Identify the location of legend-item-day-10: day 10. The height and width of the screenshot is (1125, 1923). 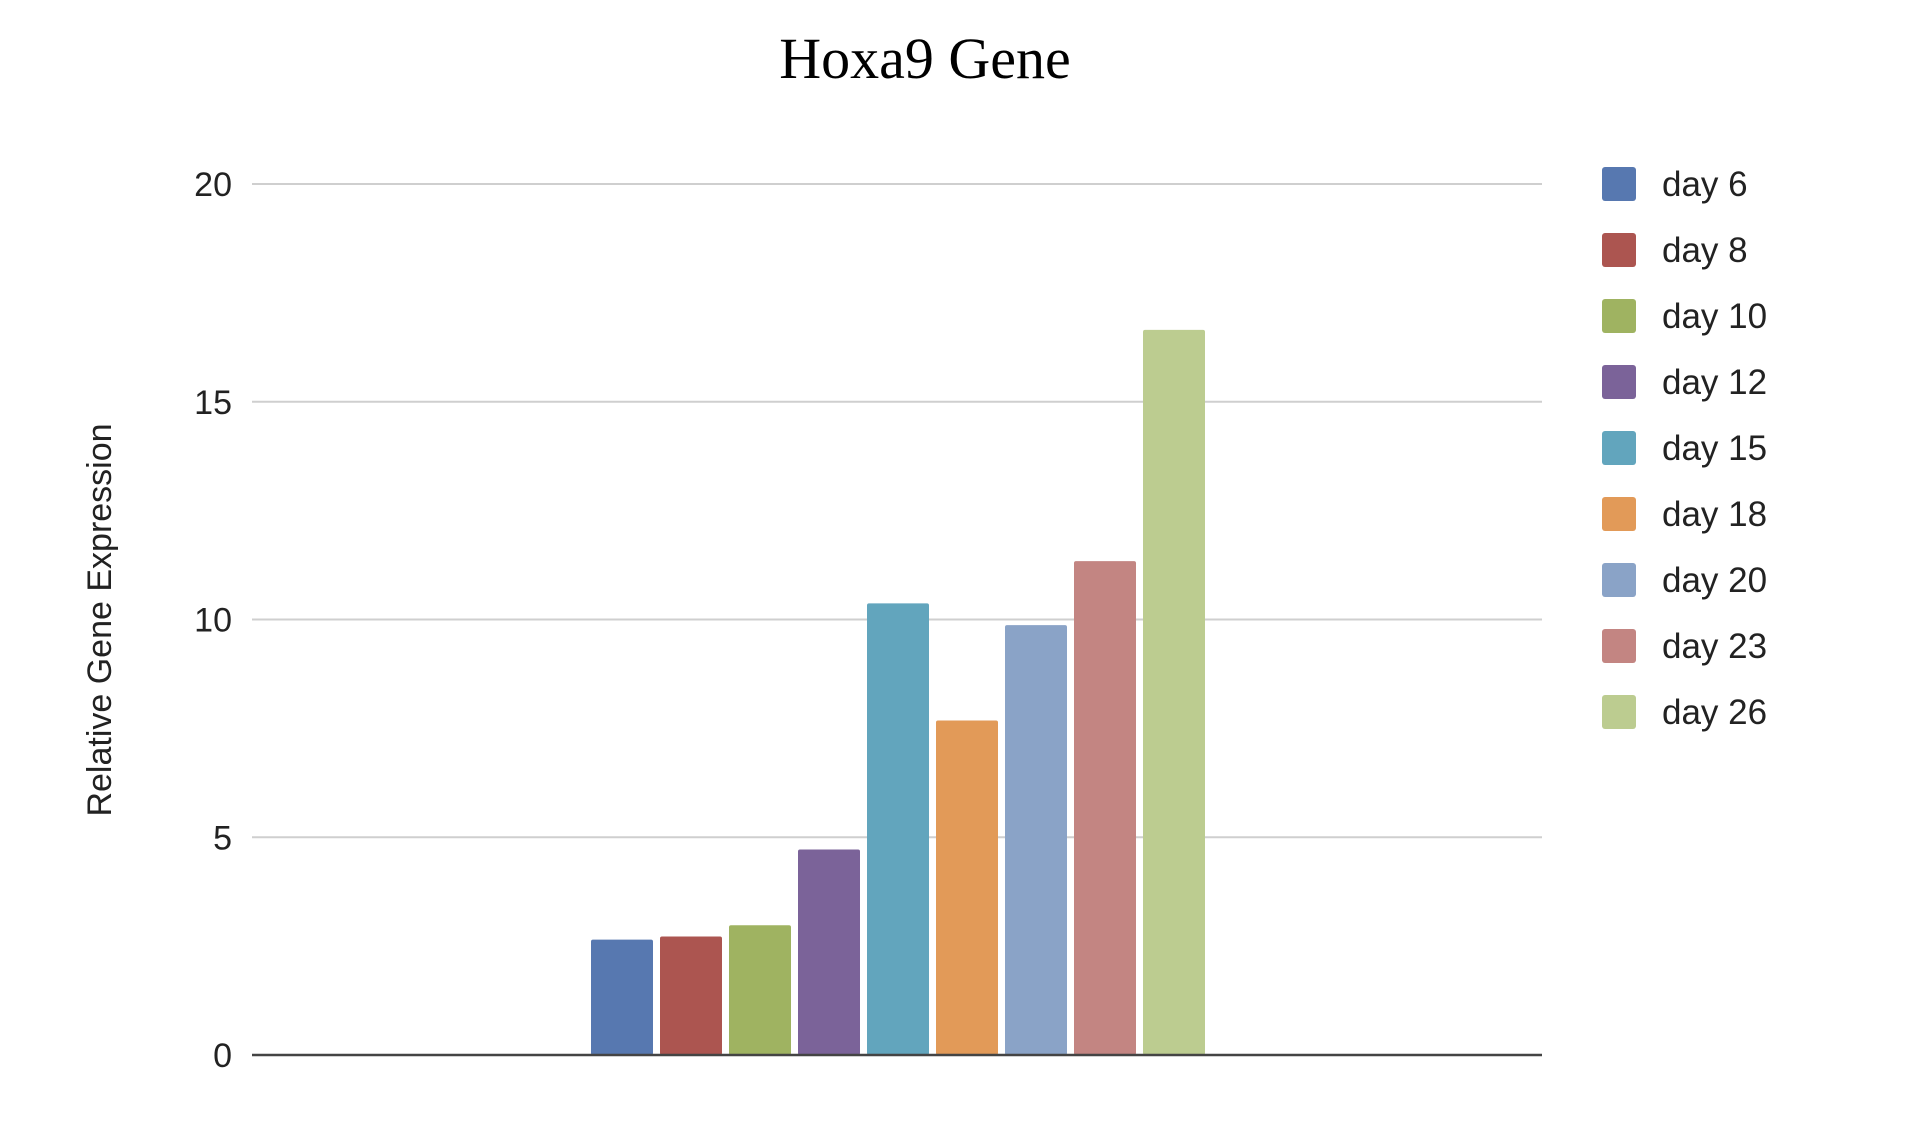
(1684, 316).